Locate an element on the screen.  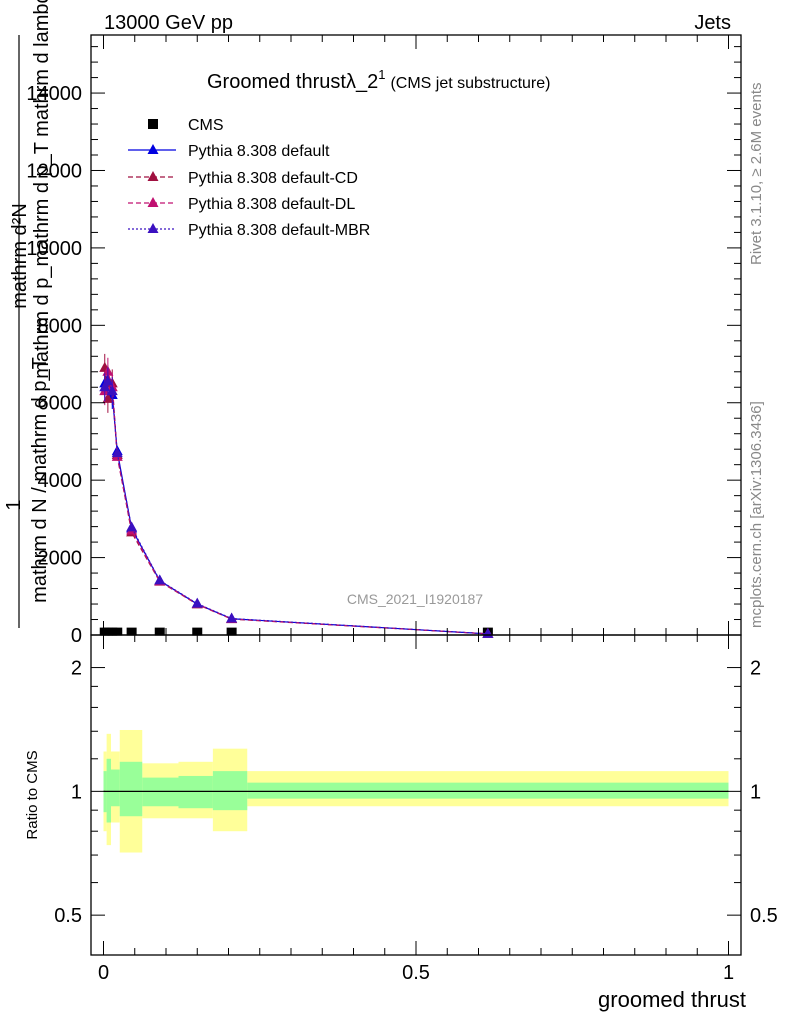
y-tick-label: 4000 is located at coordinates (60, 481).